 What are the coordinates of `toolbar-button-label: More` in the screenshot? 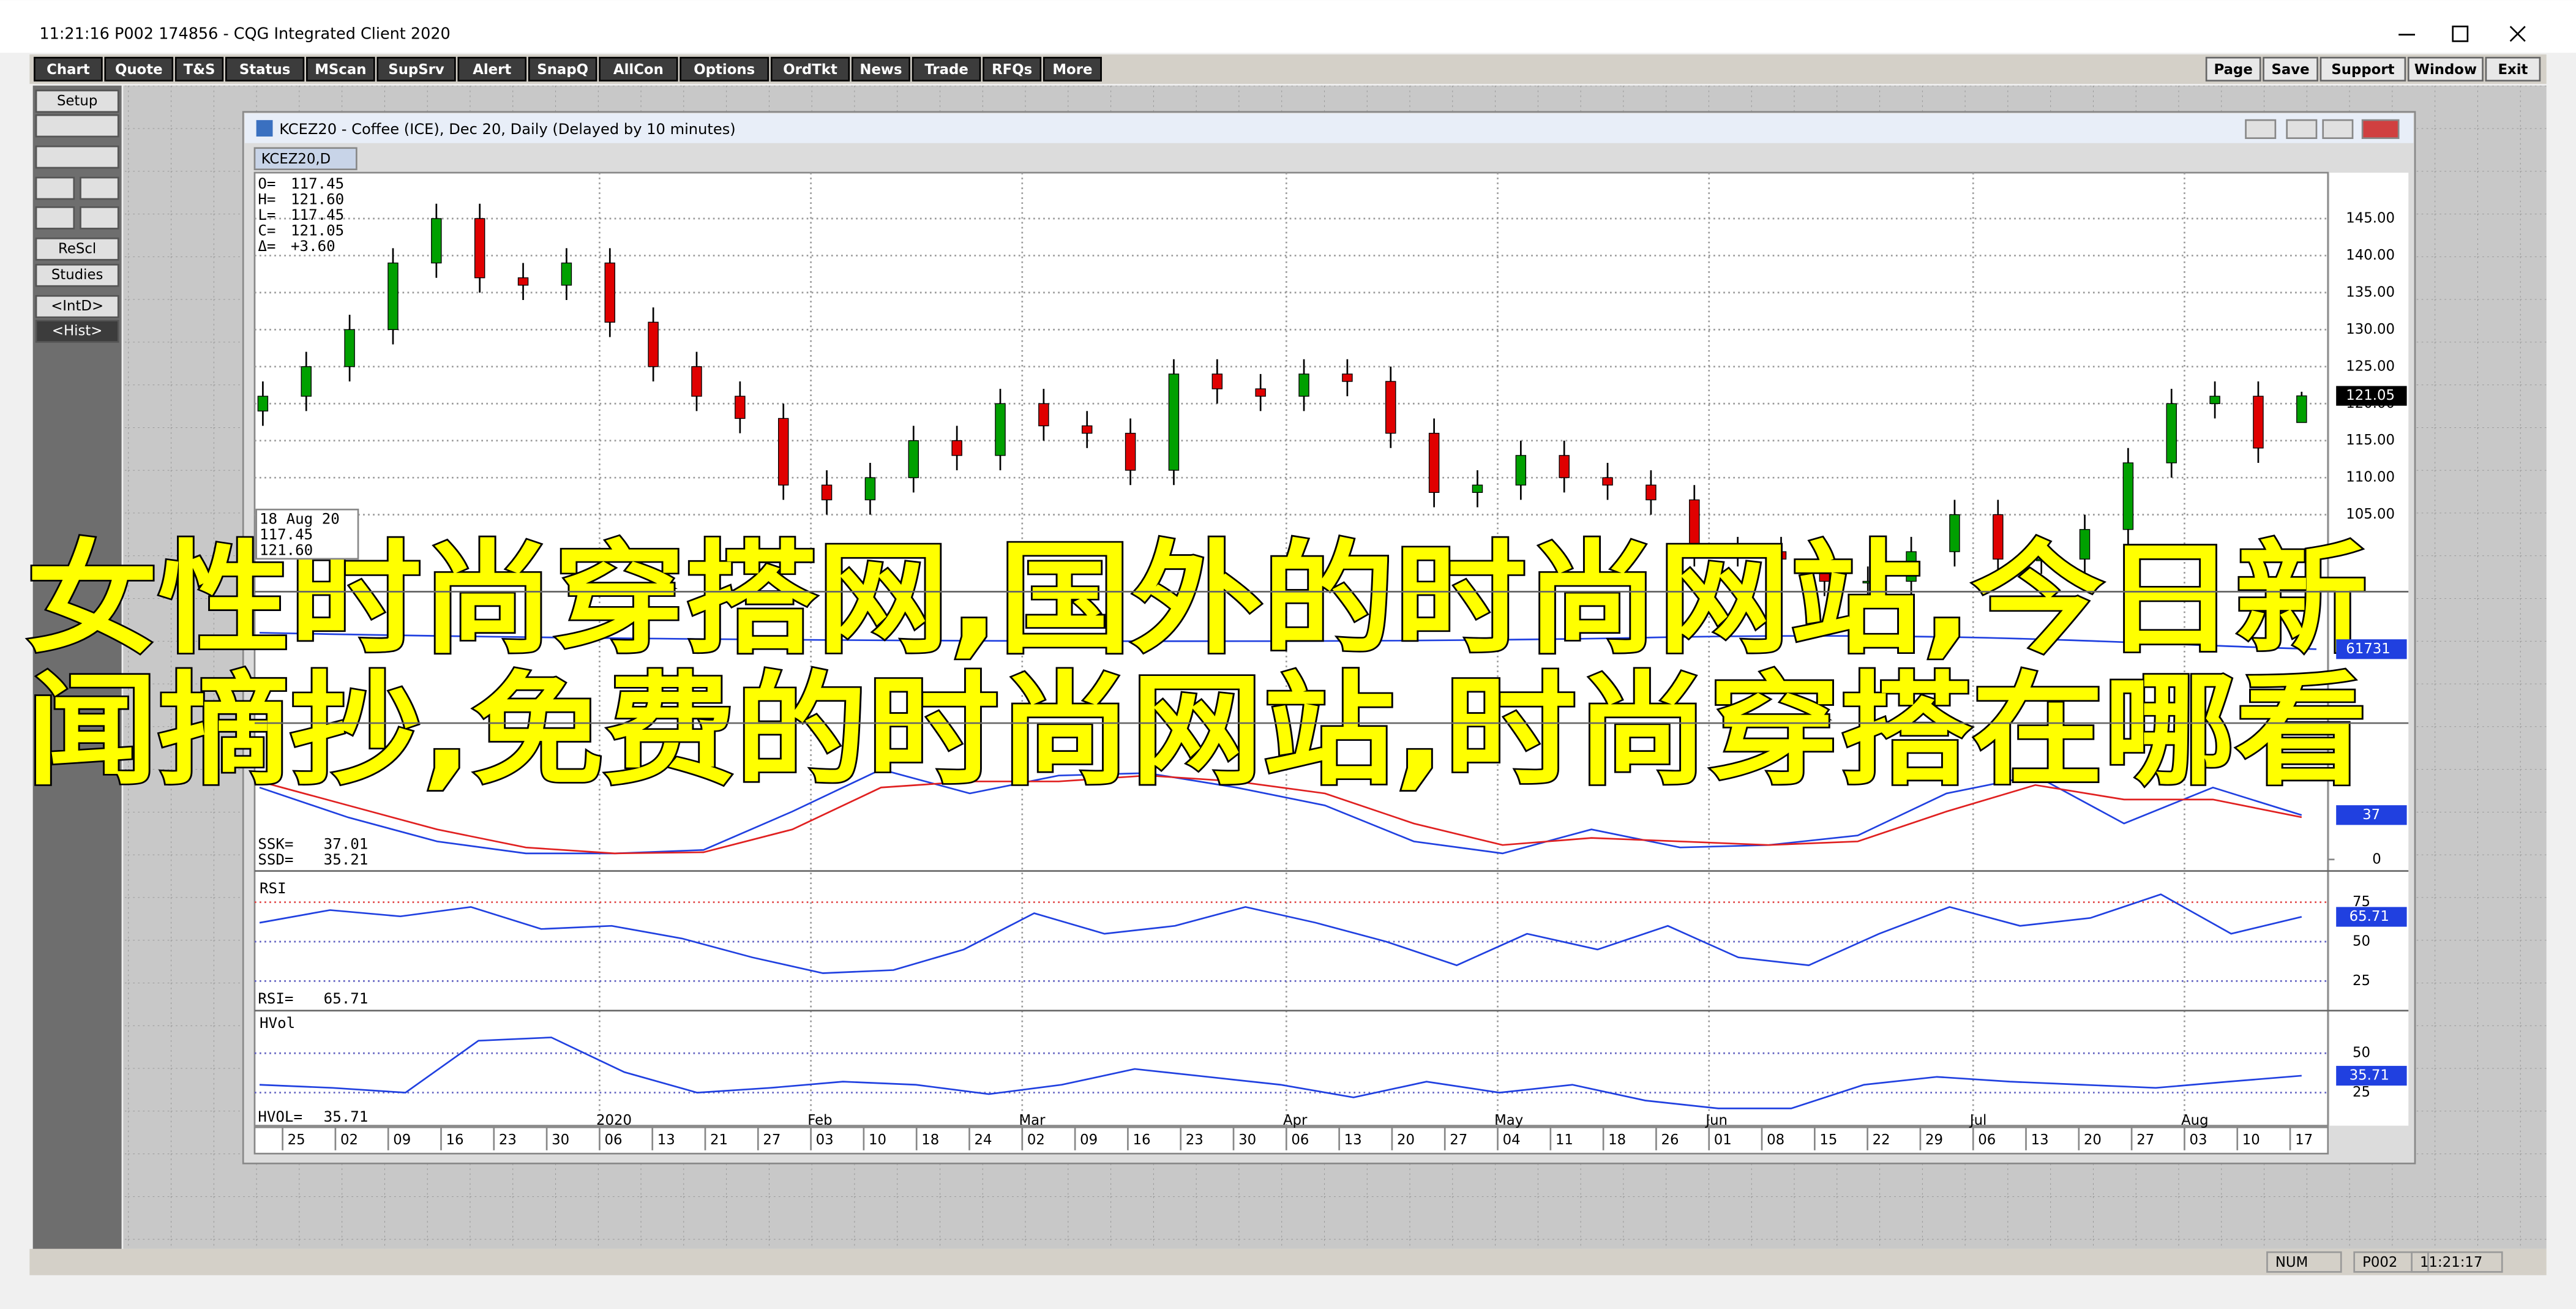 It's located at (1072, 70).